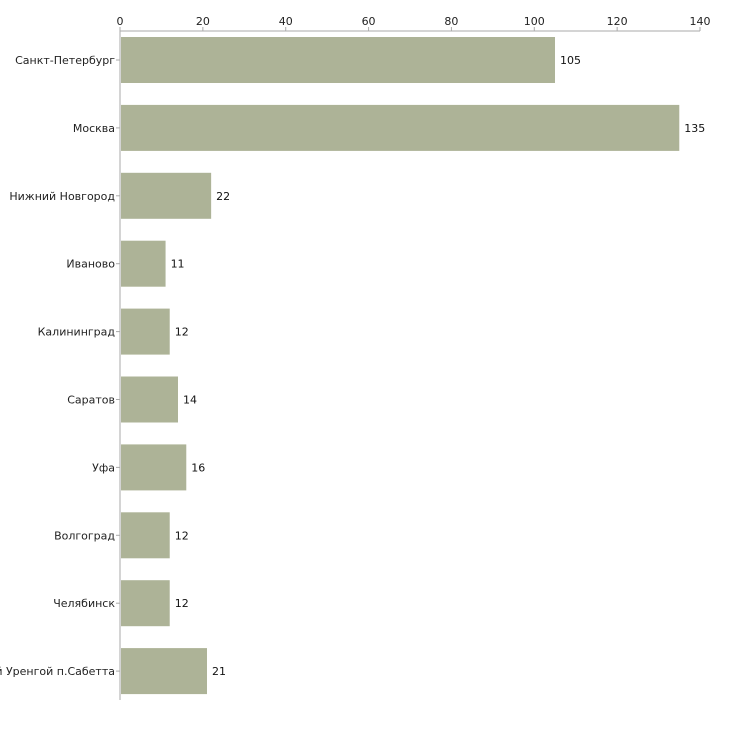 The image size is (730, 730). Describe the element at coordinates (103, 467) in the screenshot. I see `category-label: Уфа` at that location.